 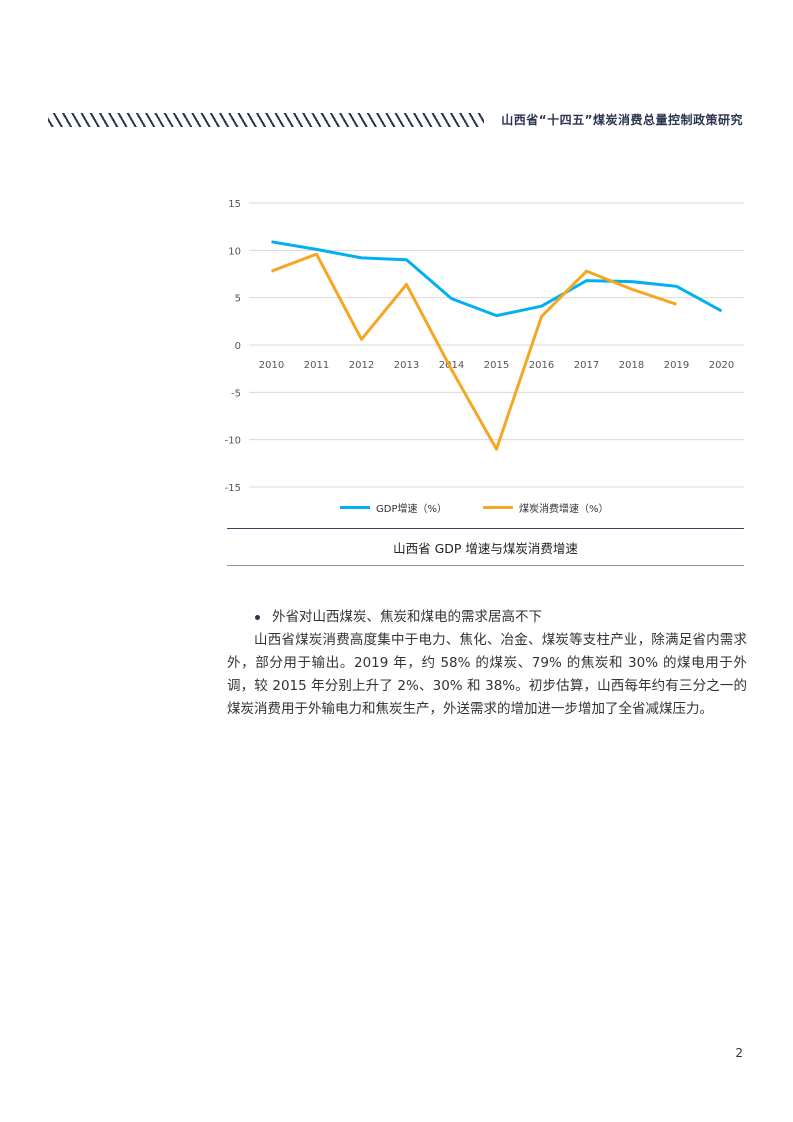 What do you see at coordinates (586, 365) in the screenshot?
I see `x-tick-label: 2017` at bounding box center [586, 365].